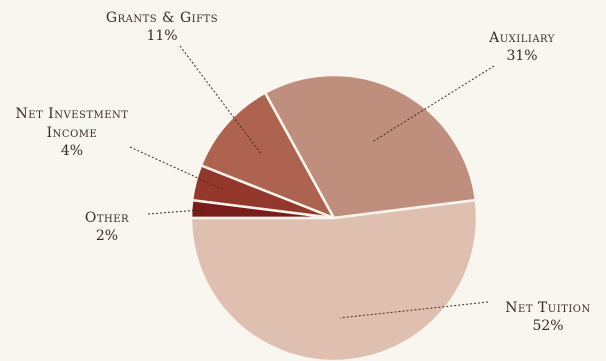  I want to click on pie-slice-grants-gifts, so click(268, 155).